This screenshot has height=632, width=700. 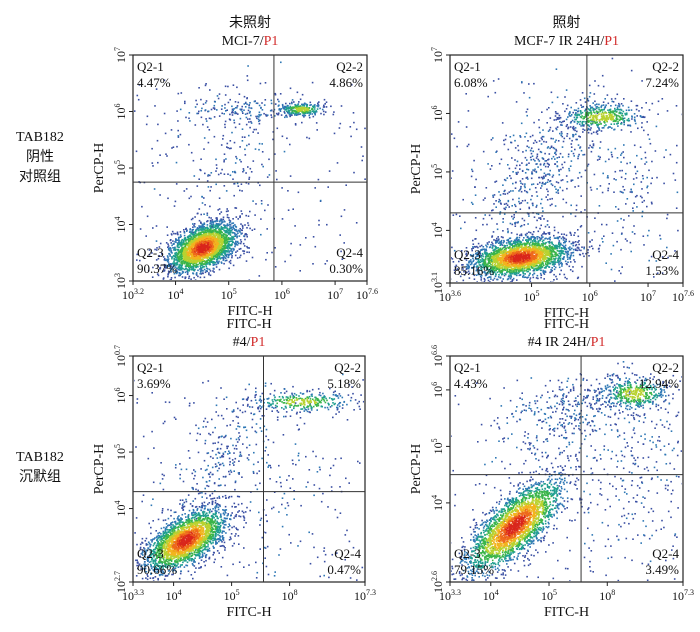 I want to click on quadrant-percent: 85.16%, so click(x=474, y=270).